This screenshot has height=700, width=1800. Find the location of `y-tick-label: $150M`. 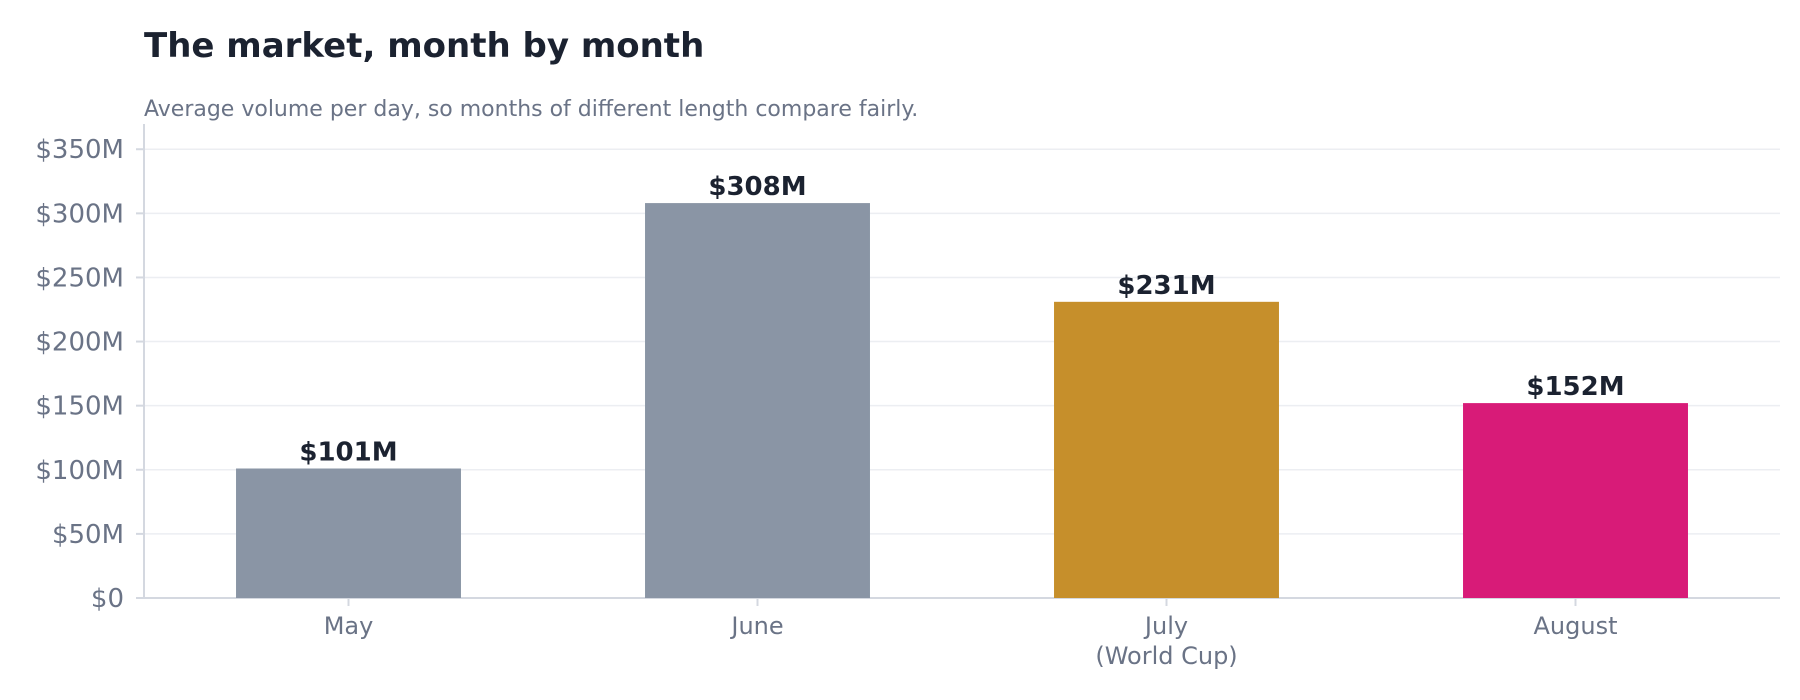

y-tick-label: $150M is located at coordinates (79, 407).